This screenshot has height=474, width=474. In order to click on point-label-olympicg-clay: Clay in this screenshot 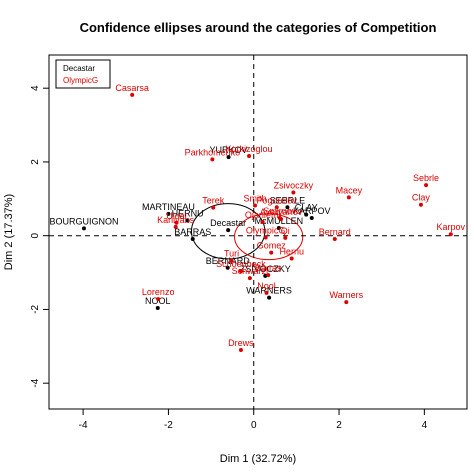, I will do `click(421, 198)`.